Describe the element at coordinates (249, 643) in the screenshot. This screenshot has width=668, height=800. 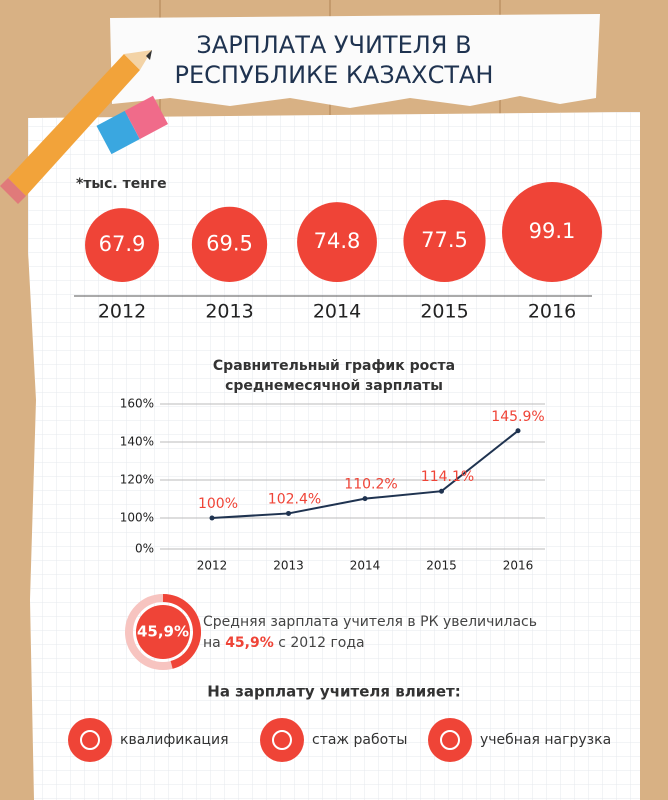
I see `stat-emphasis: 45,9%` at that location.